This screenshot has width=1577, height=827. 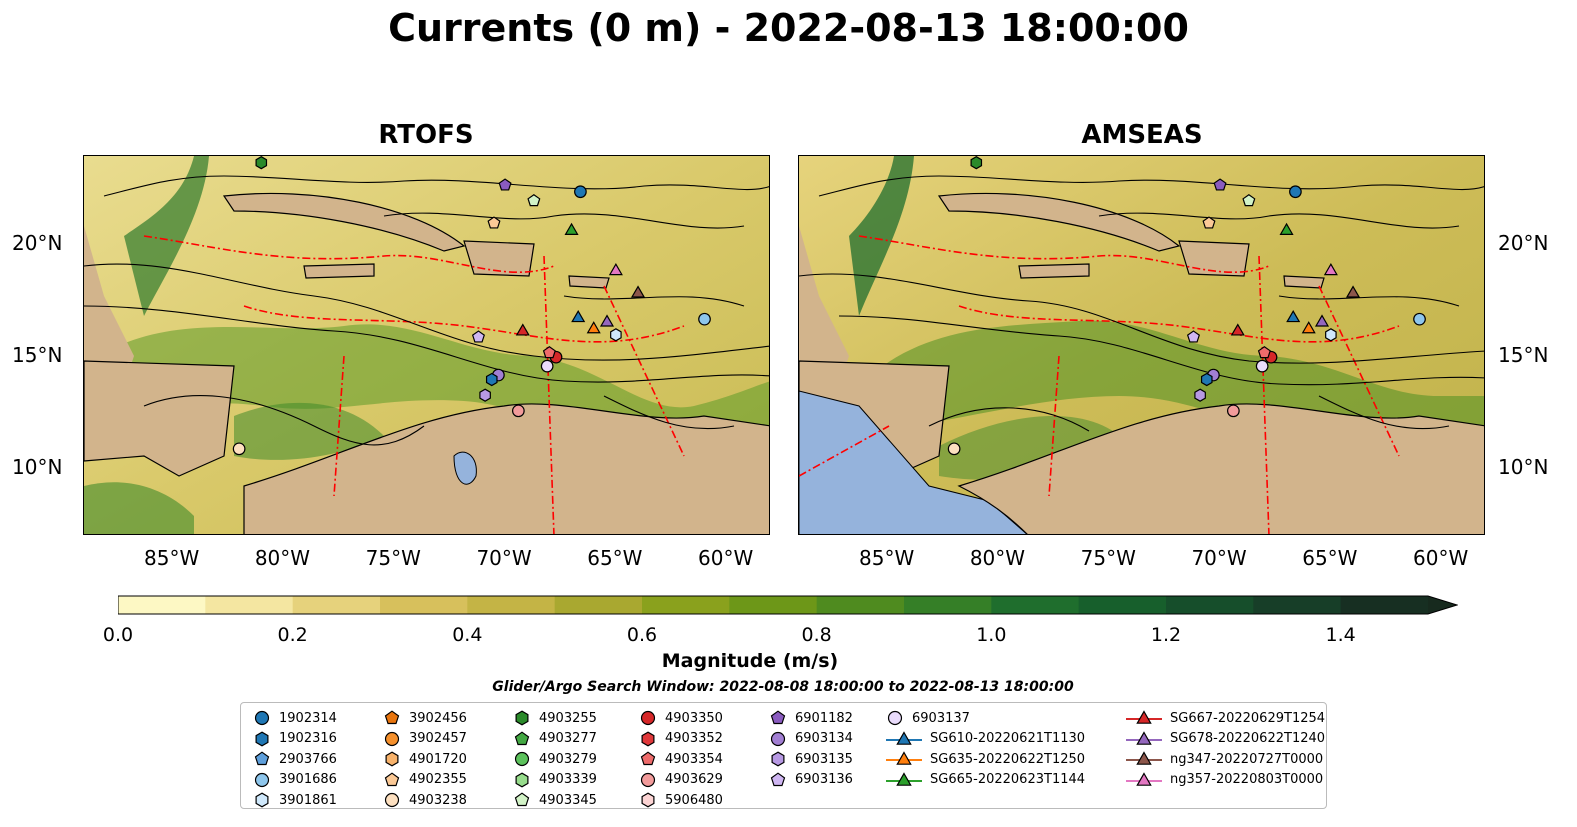 What do you see at coordinates (438, 800) in the screenshot?
I see `legend-label: 4903238` at bounding box center [438, 800].